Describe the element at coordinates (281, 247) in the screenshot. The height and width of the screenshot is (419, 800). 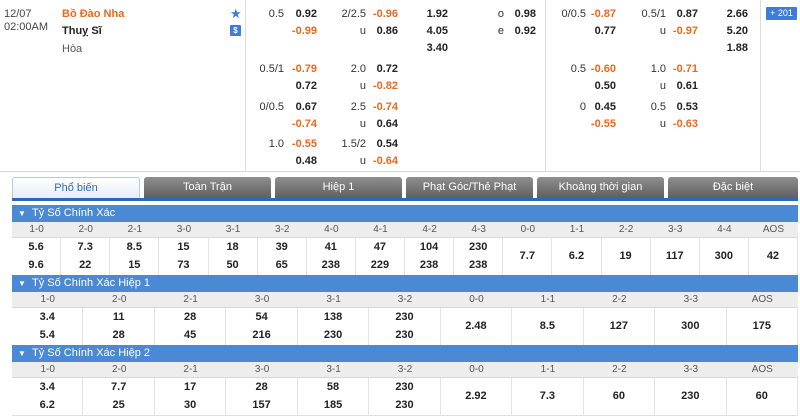
I see `odds-value: 39` at that location.